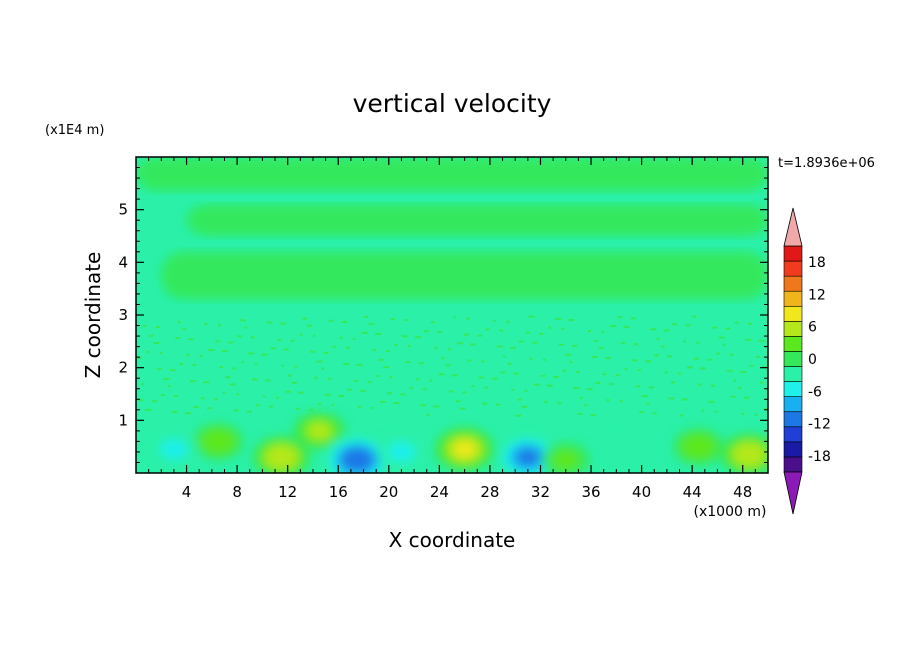 This screenshot has height=654, width=904. I want to click on y-tick-label: 5, so click(123, 210).